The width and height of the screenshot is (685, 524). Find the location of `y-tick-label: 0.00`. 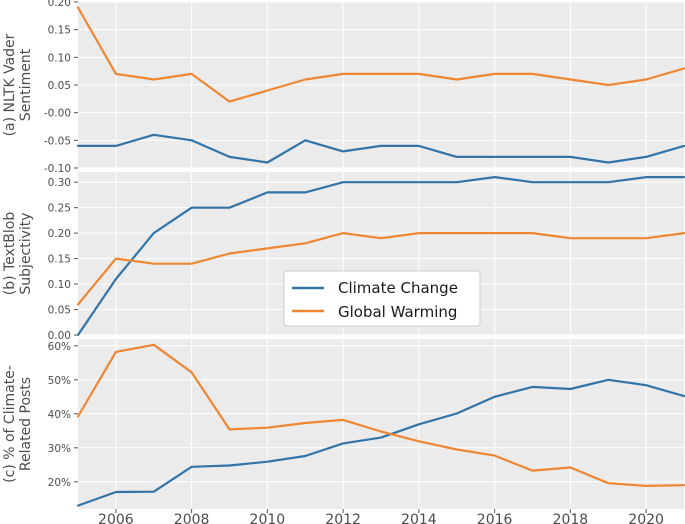

y-tick-label: 0.00 is located at coordinates (59, 336).